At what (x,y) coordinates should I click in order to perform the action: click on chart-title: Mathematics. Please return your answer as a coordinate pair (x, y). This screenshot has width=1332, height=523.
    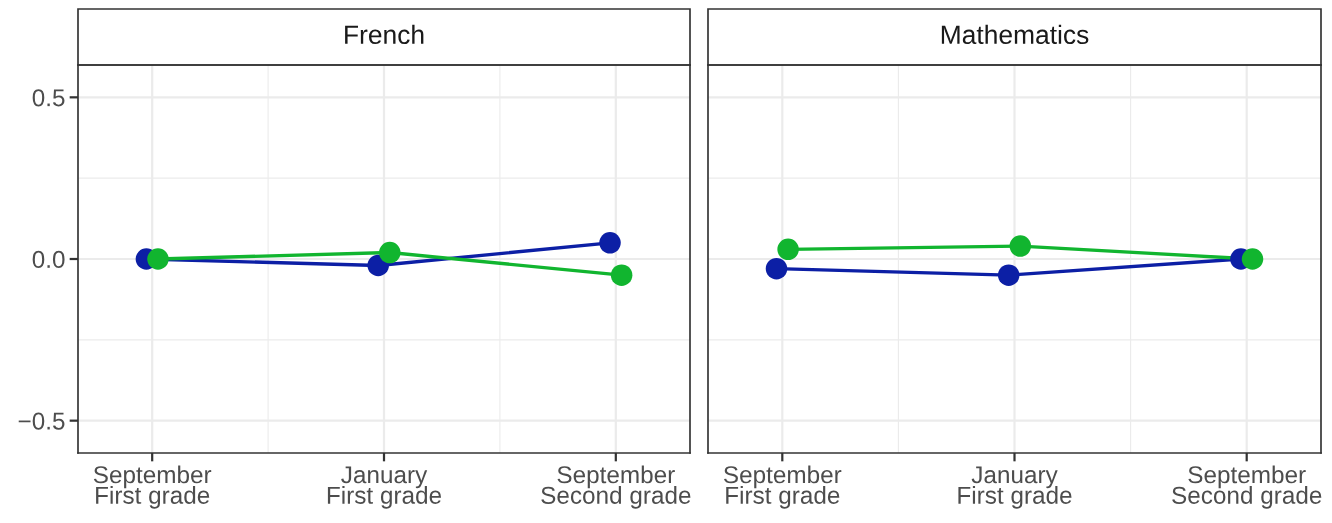
    Looking at the image, I should click on (1015, 34).